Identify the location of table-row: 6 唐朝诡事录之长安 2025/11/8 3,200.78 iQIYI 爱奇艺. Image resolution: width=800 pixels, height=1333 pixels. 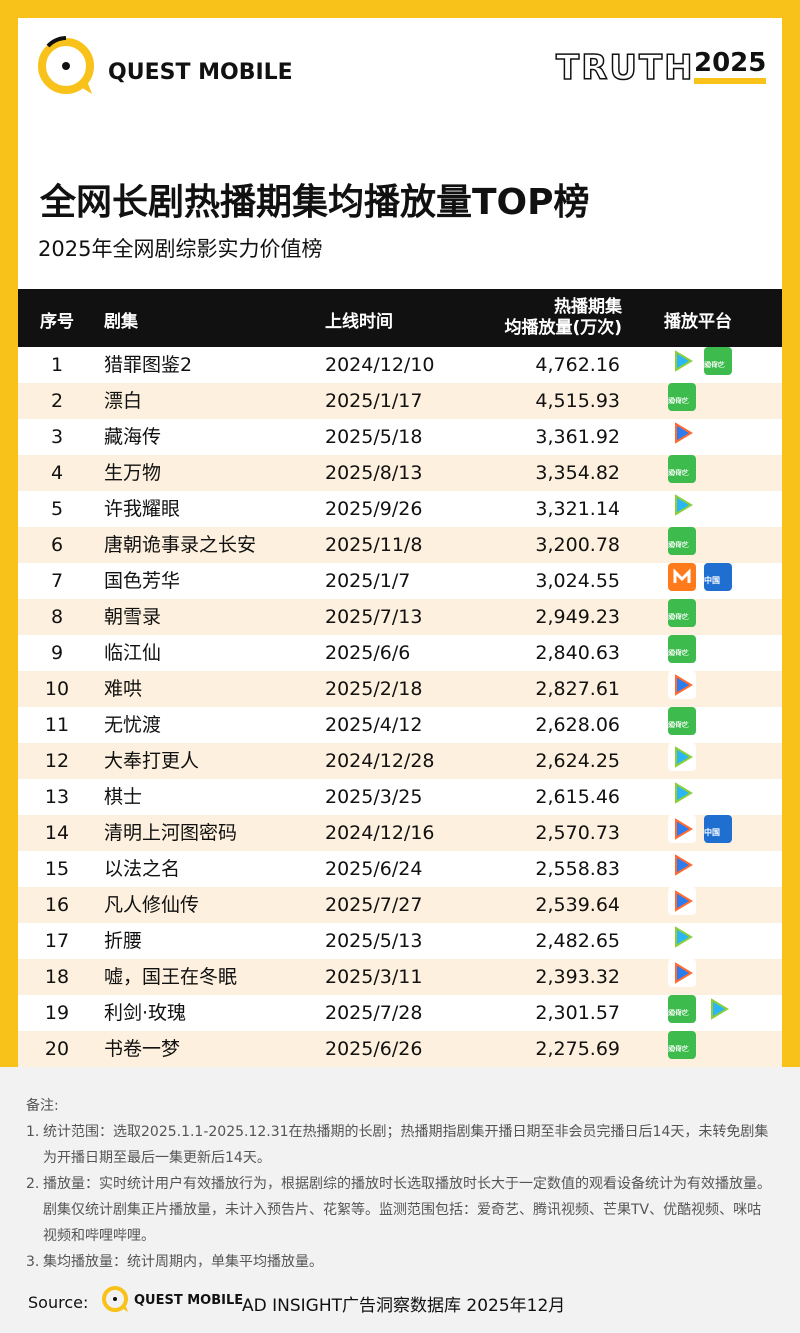
(400, 545).